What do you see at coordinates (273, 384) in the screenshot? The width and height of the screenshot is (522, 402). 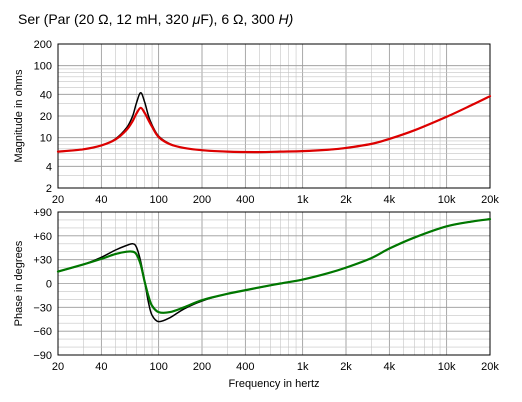 I see `x-axis-label: Frequency in hertz` at bounding box center [273, 384].